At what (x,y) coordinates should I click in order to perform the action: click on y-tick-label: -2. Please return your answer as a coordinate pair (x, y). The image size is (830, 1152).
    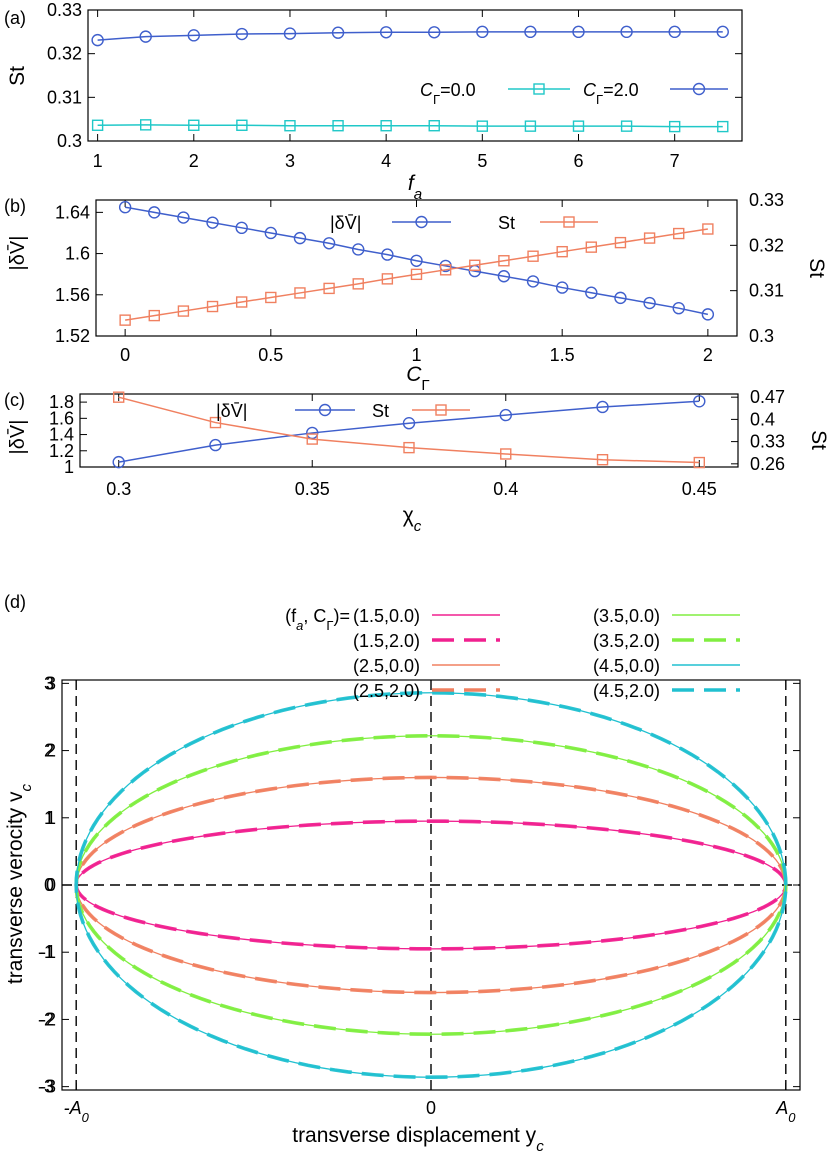
    Looking at the image, I should click on (46, 1019).